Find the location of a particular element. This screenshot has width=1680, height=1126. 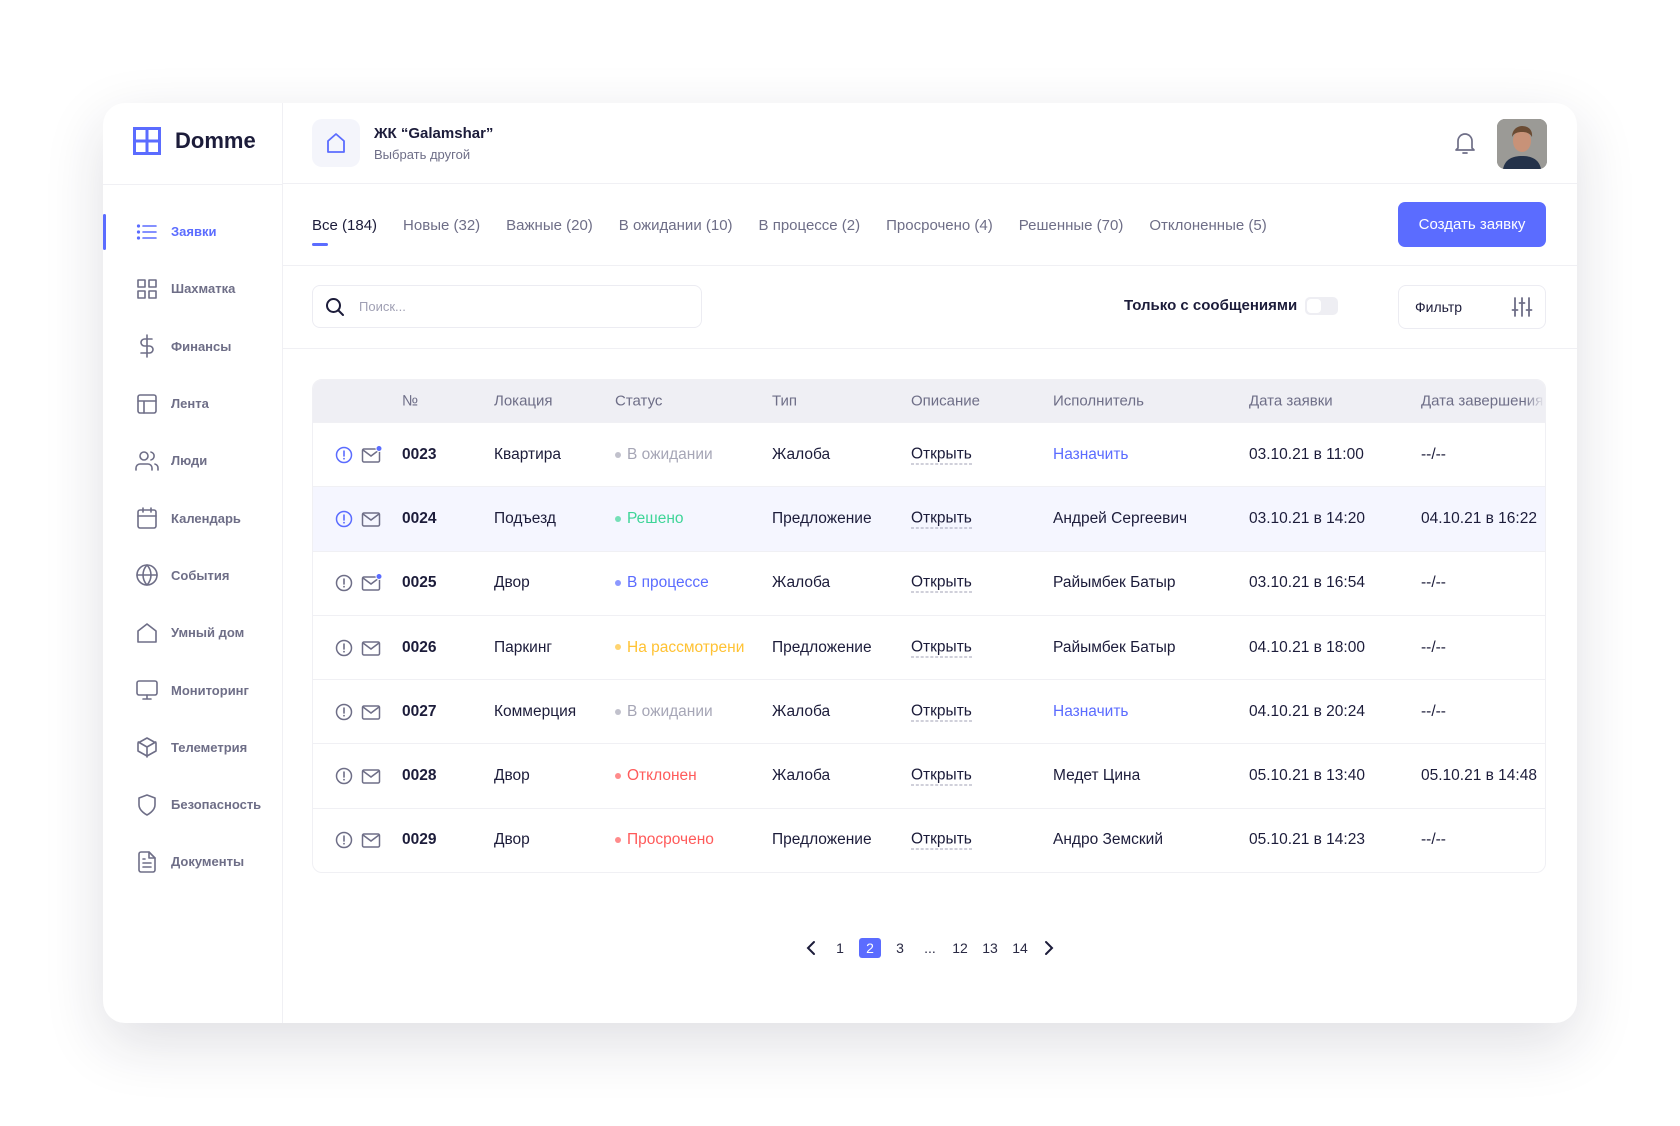

page-14: 14 is located at coordinates (1020, 948).